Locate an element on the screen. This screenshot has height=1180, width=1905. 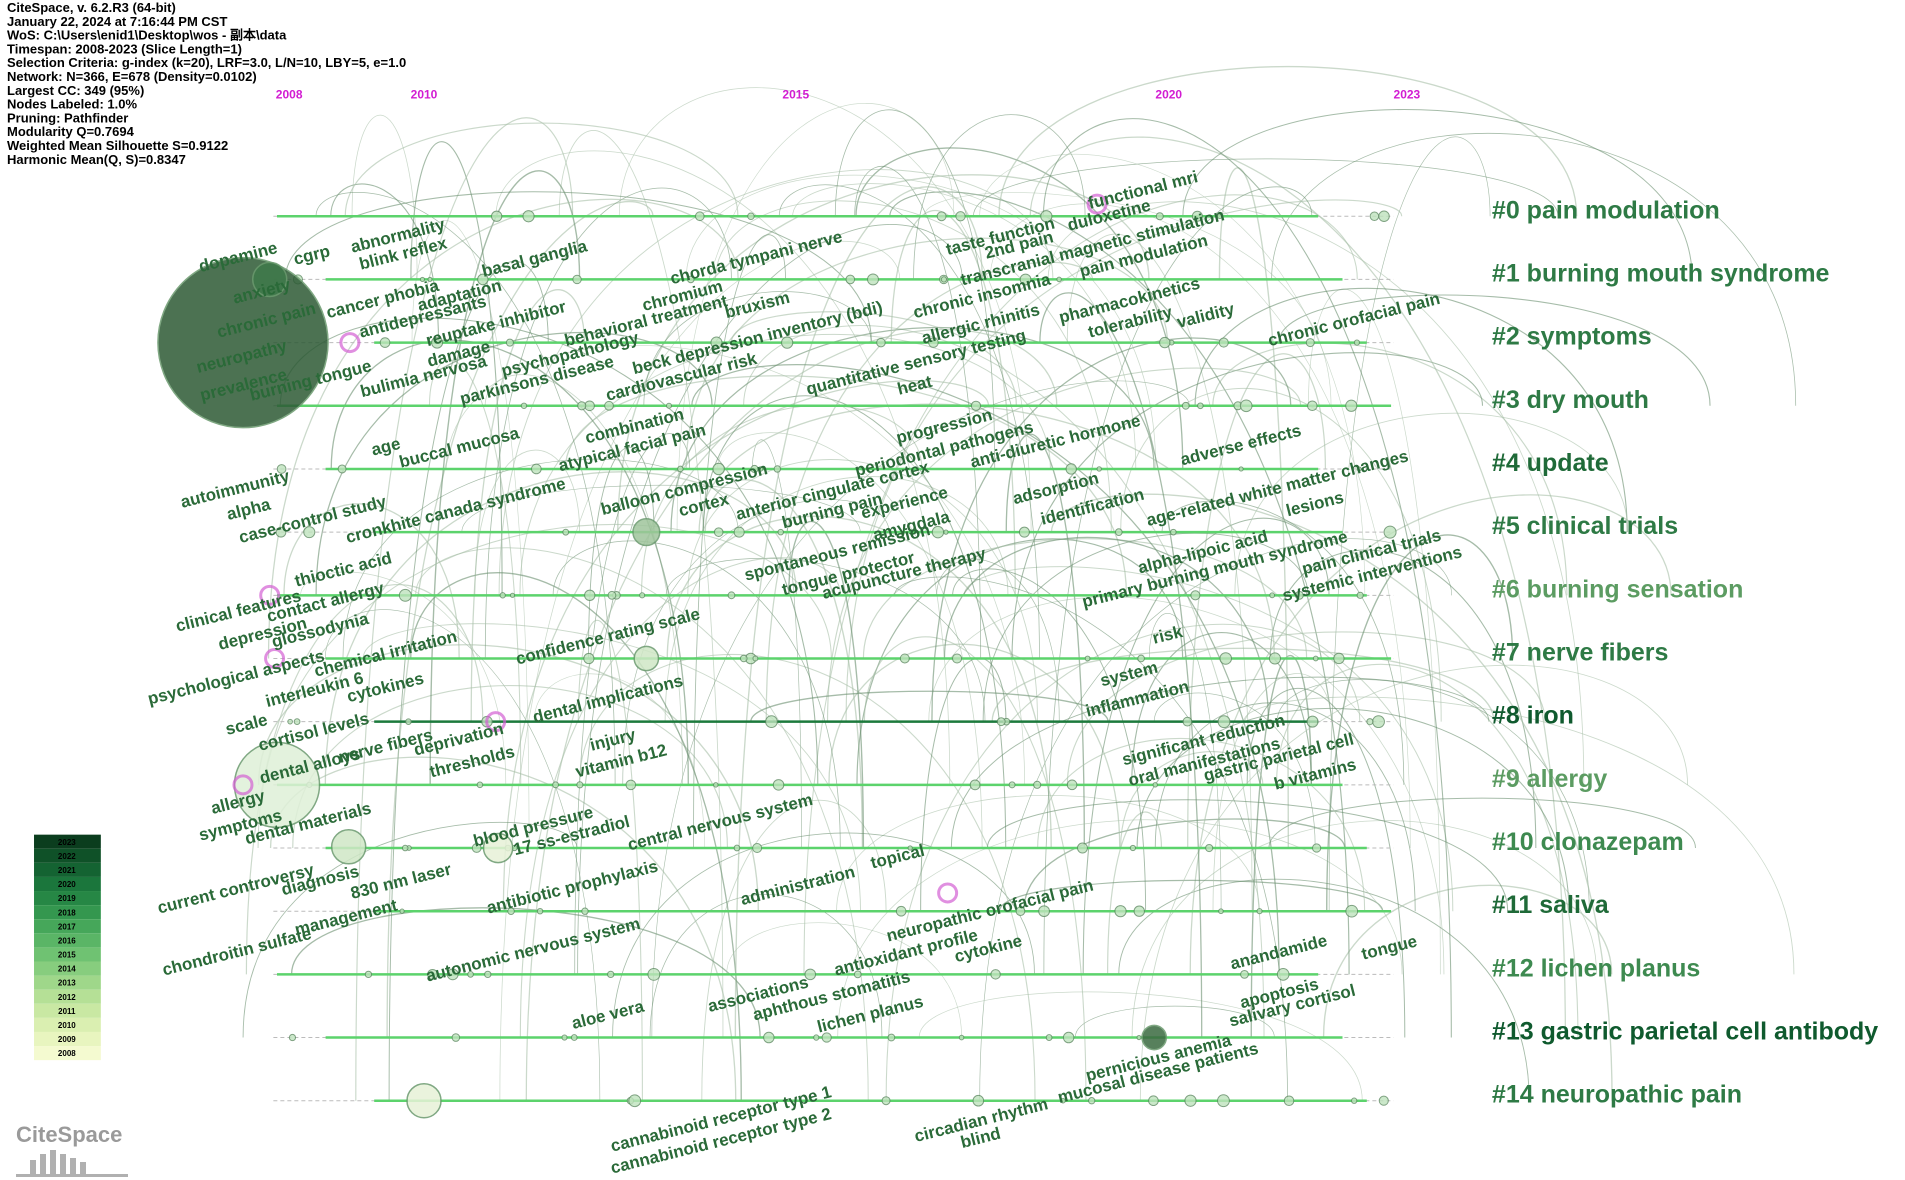
cluster-label: #9 allergy is located at coordinates (1549, 779).